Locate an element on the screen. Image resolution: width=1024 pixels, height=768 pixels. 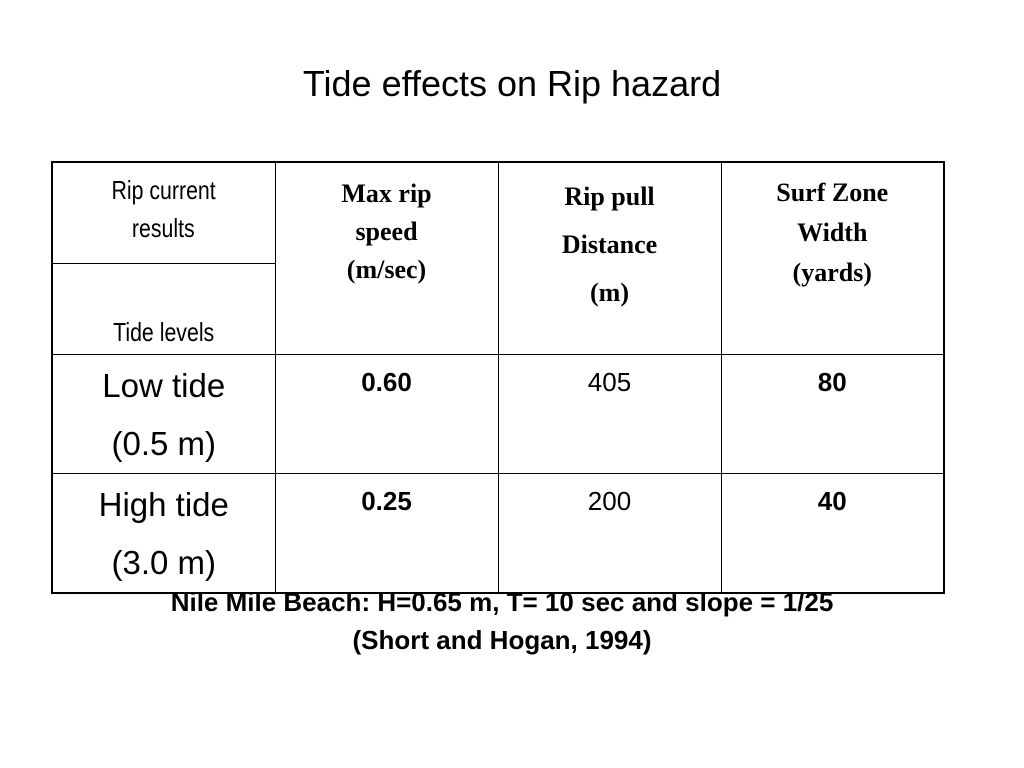
header-surf-zone-width-line-2: Width is located at coordinates (832, 232).